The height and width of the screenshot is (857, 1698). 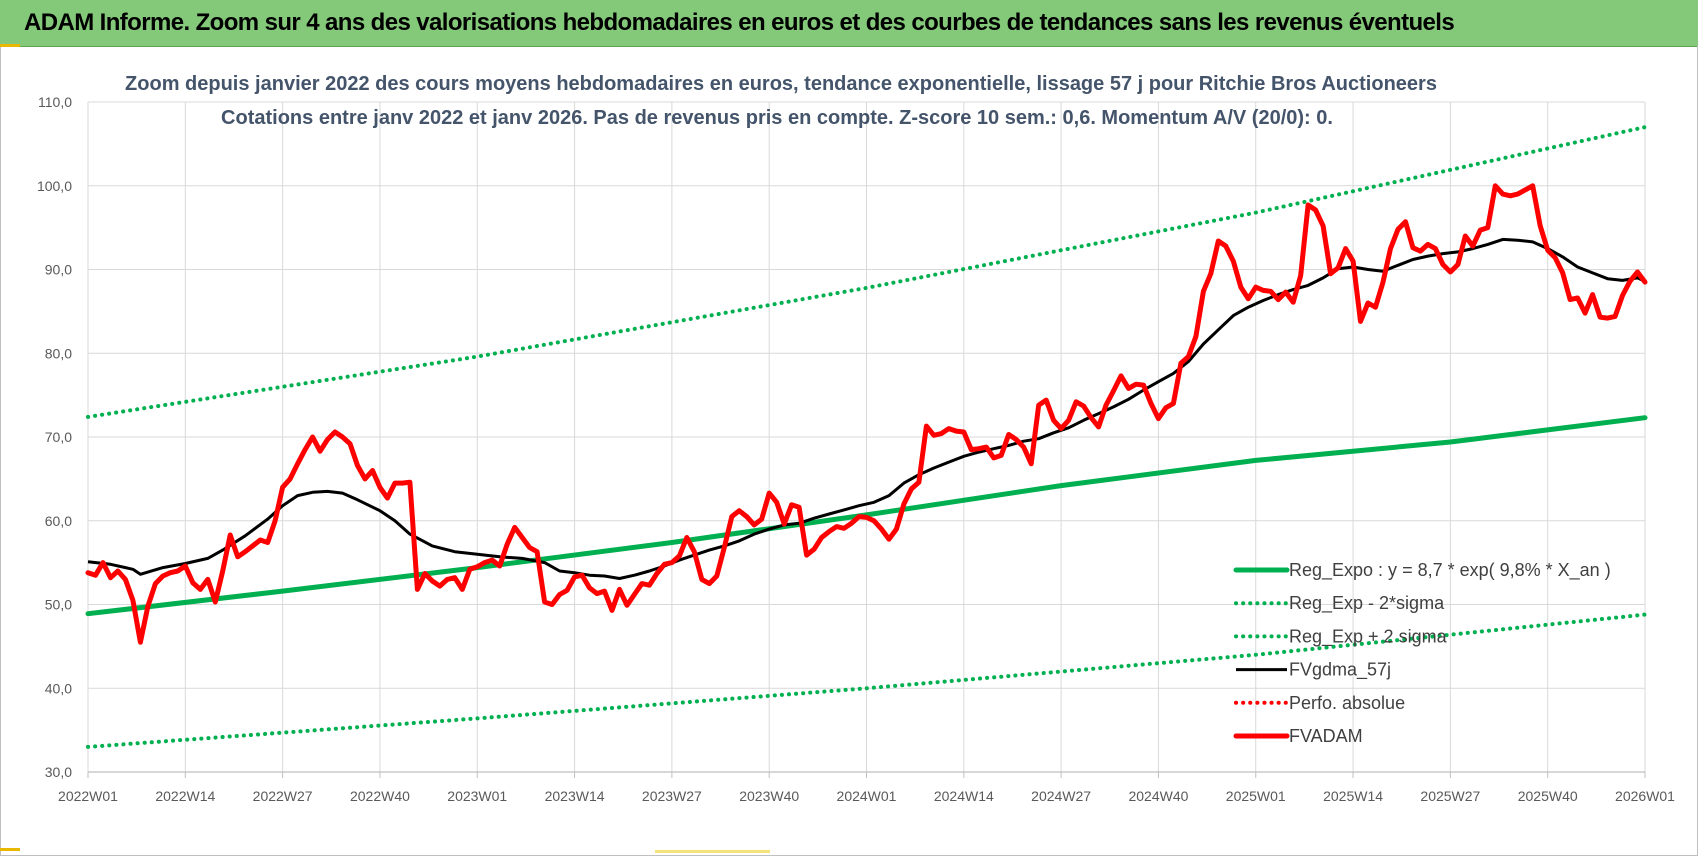 What do you see at coordinates (58, 605) in the screenshot?
I see `y-tick-label: 50,0` at bounding box center [58, 605].